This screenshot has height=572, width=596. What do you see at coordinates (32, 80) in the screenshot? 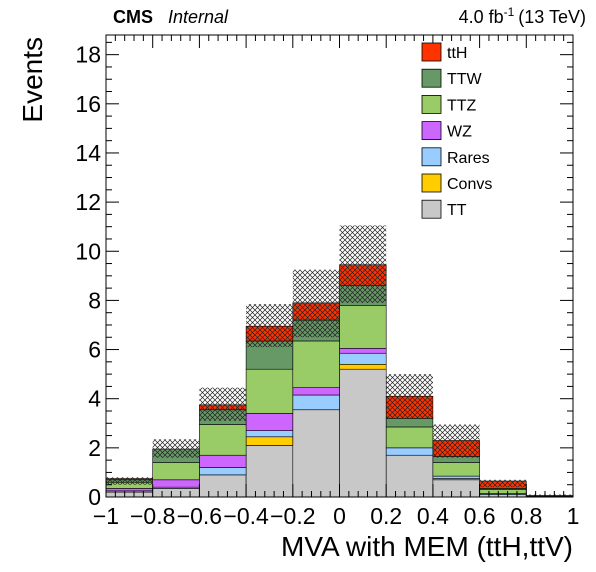
I see `y-axis-title: Events` at bounding box center [32, 80].